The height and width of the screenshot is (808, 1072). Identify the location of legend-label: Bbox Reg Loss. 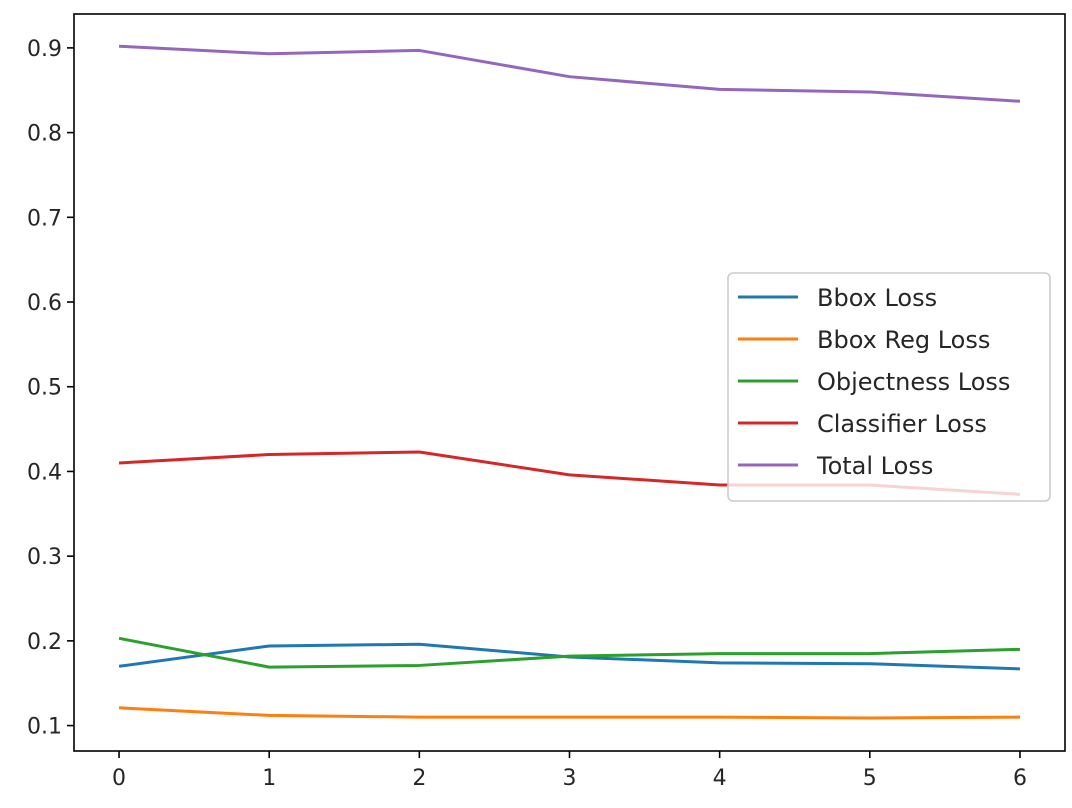
(903, 340).